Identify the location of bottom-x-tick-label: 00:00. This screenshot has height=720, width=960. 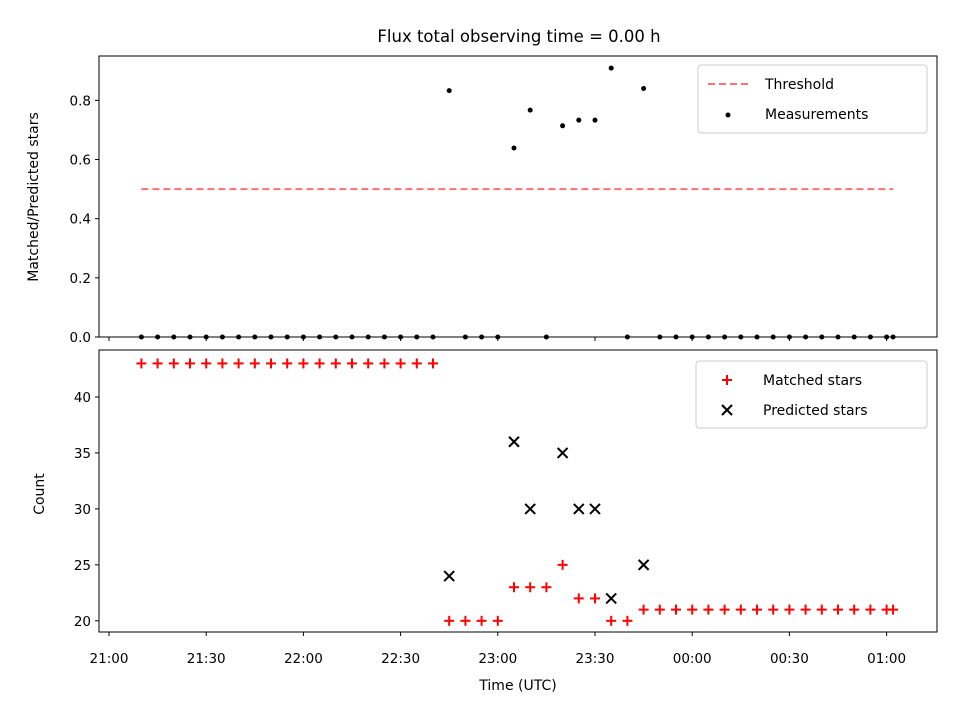
(692, 659).